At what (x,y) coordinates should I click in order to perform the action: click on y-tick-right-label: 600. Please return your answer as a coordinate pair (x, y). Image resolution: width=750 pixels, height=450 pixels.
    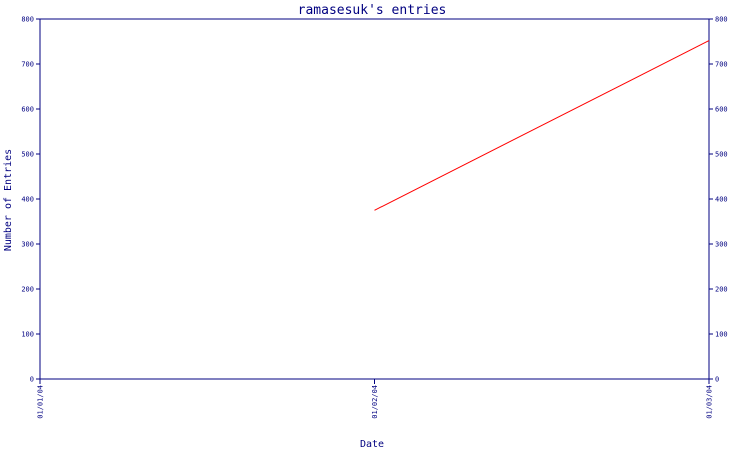
    Looking at the image, I should click on (721, 110).